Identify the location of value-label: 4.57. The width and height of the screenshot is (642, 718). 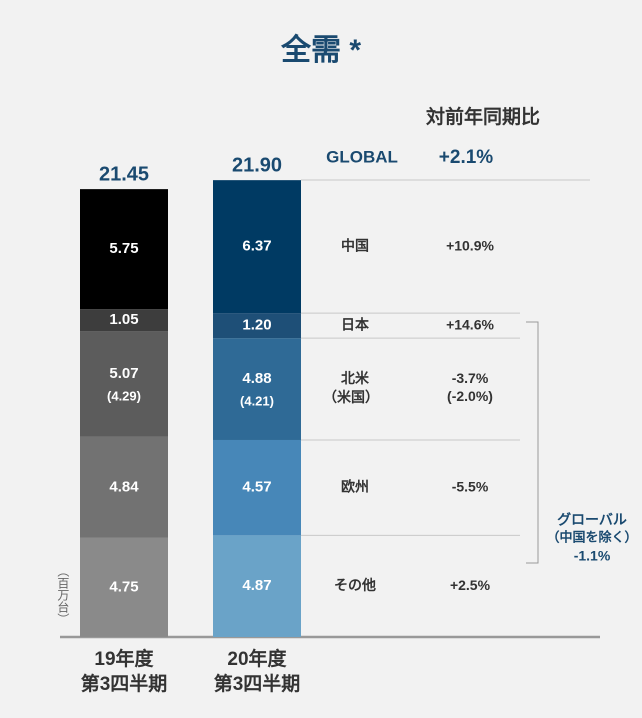
(256, 487).